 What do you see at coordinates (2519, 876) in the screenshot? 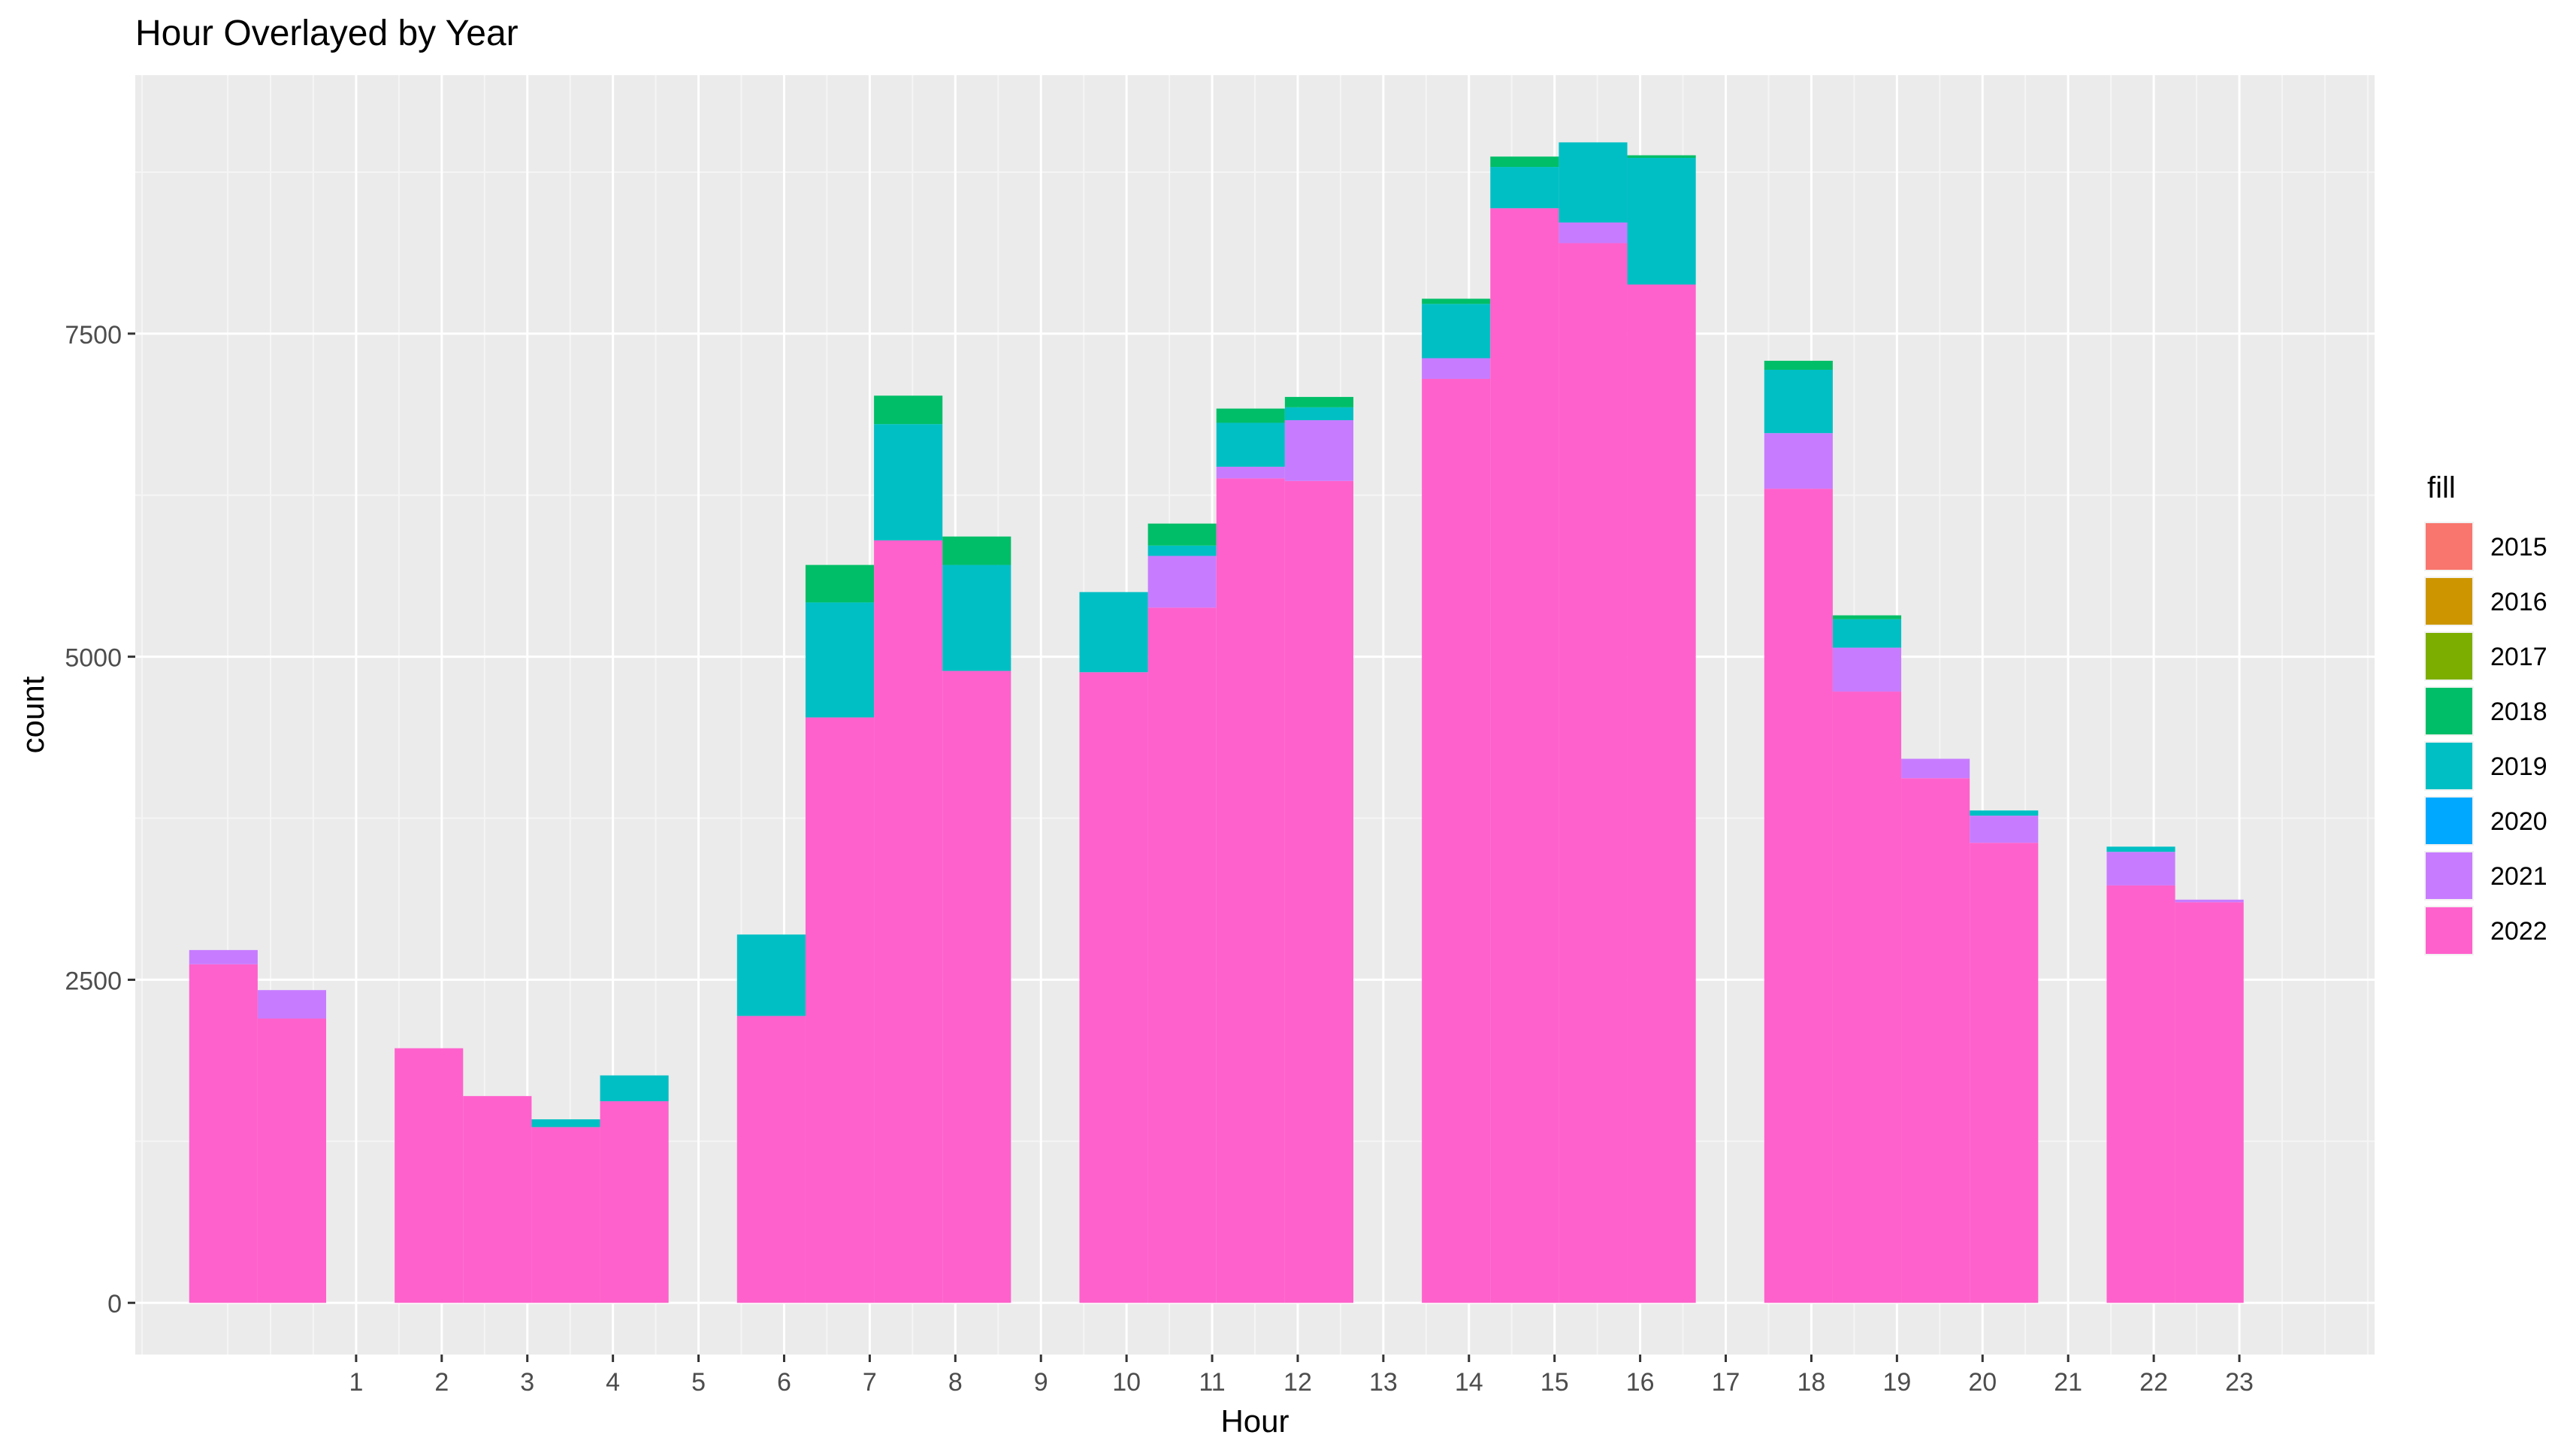
I see `legend-label: 2021` at bounding box center [2519, 876].